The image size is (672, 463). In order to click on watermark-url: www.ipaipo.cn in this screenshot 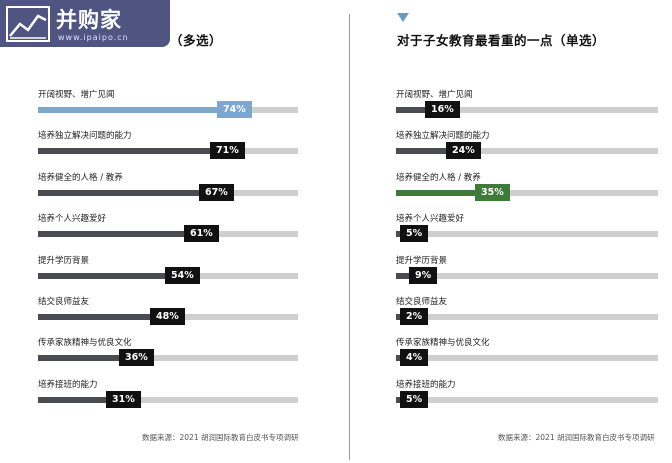, I will do `click(93, 37)`.